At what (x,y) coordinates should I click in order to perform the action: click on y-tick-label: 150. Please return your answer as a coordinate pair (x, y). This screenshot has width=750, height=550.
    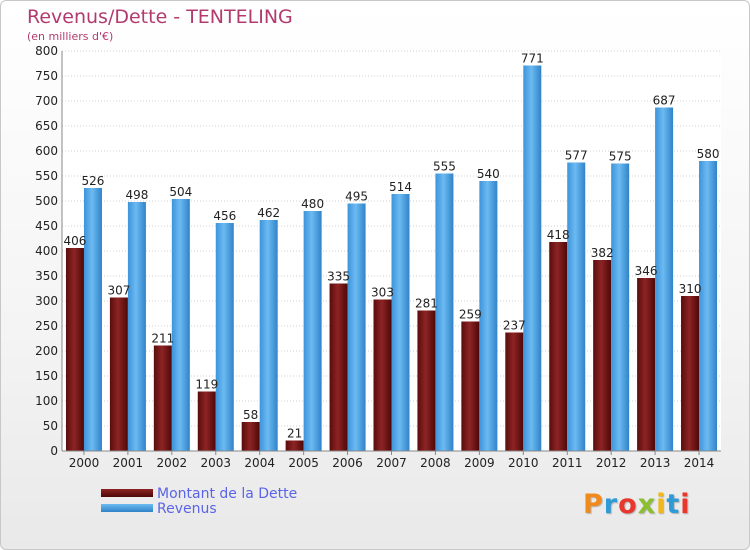
    Looking at the image, I should click on (46, 376).